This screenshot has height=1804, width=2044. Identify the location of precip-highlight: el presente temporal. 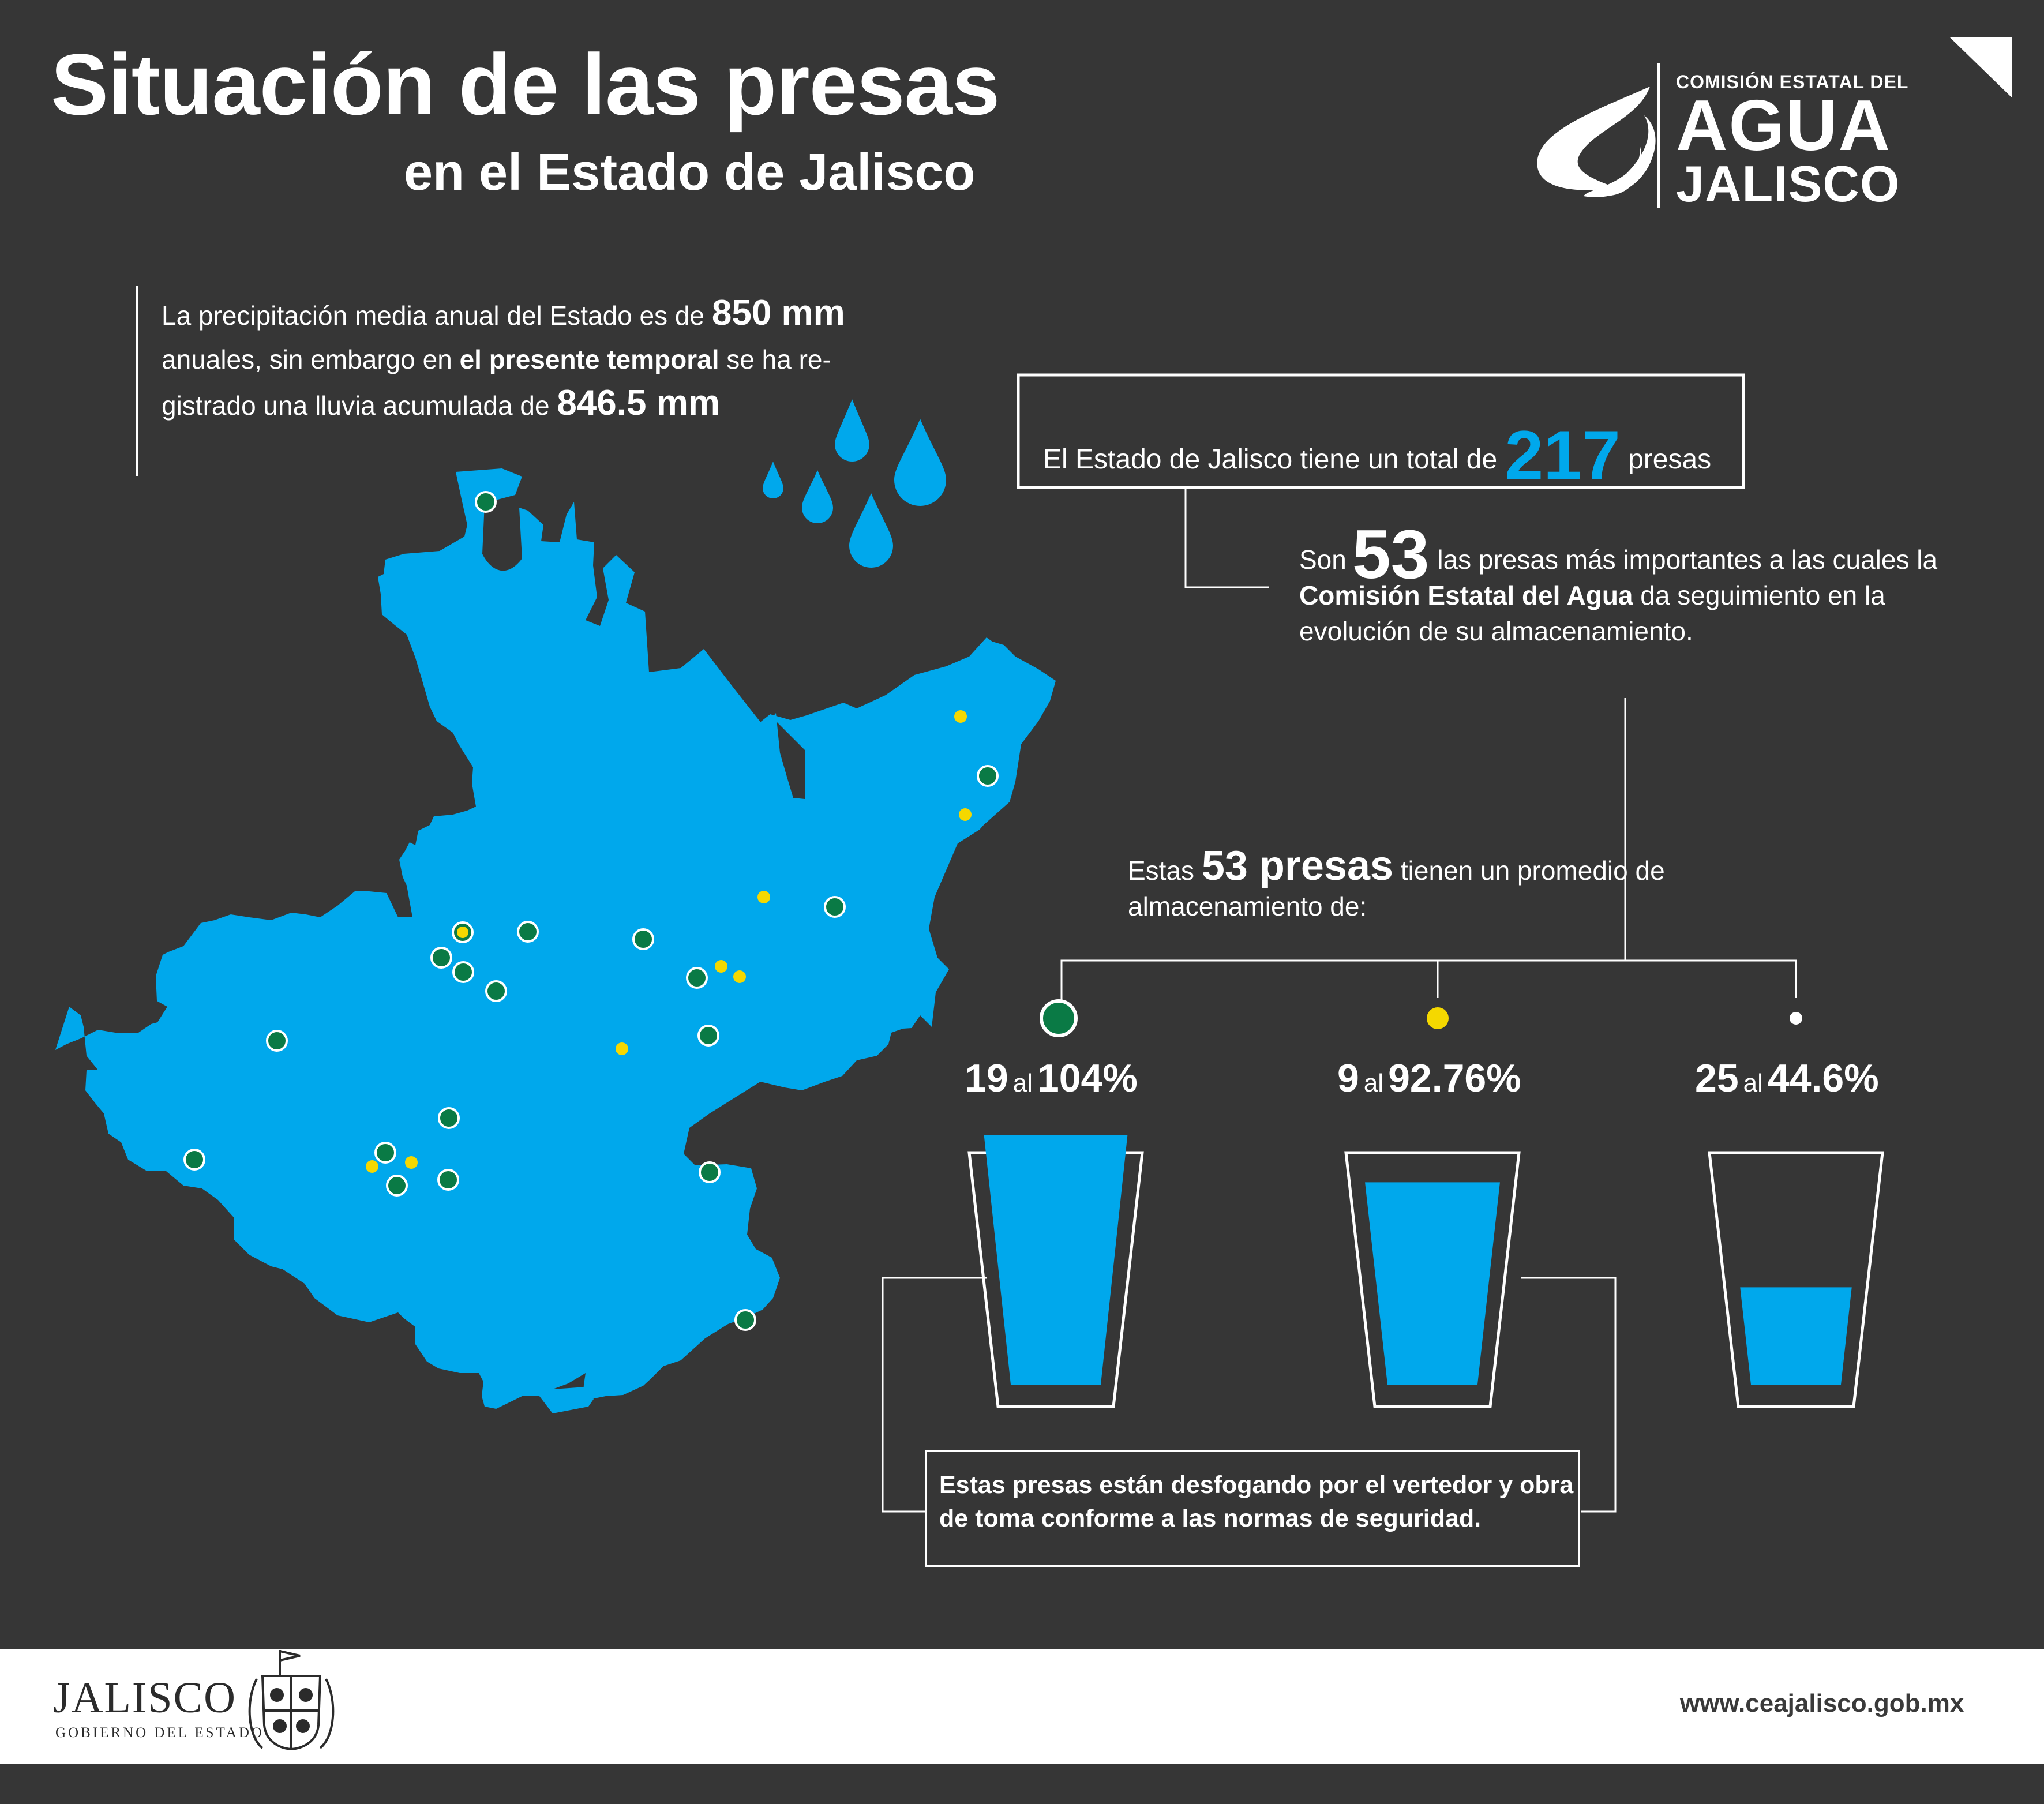
(589, 359).